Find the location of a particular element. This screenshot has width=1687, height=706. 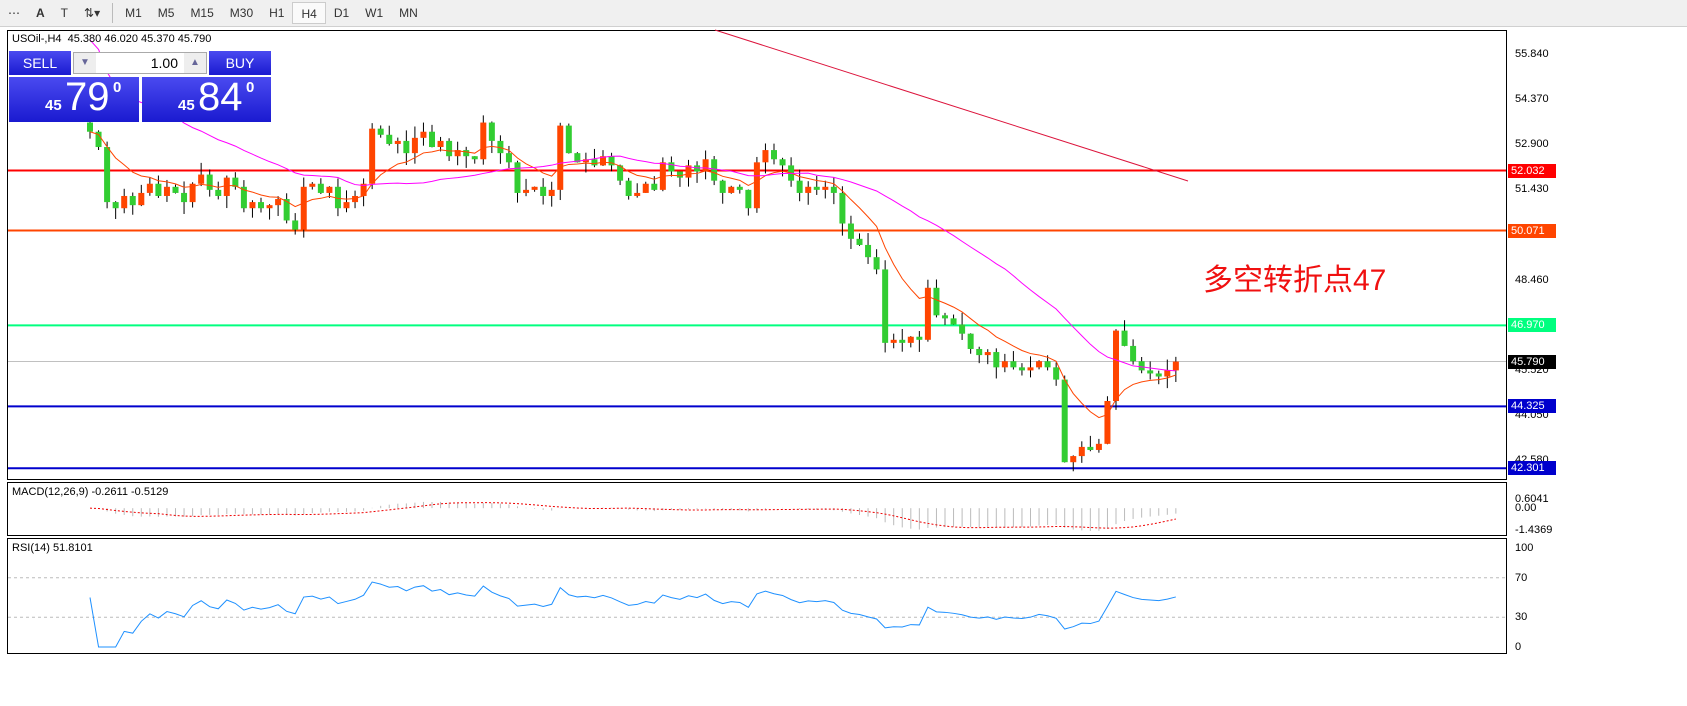

timeframe-m1: M1 is located at coordinates (133, 13).